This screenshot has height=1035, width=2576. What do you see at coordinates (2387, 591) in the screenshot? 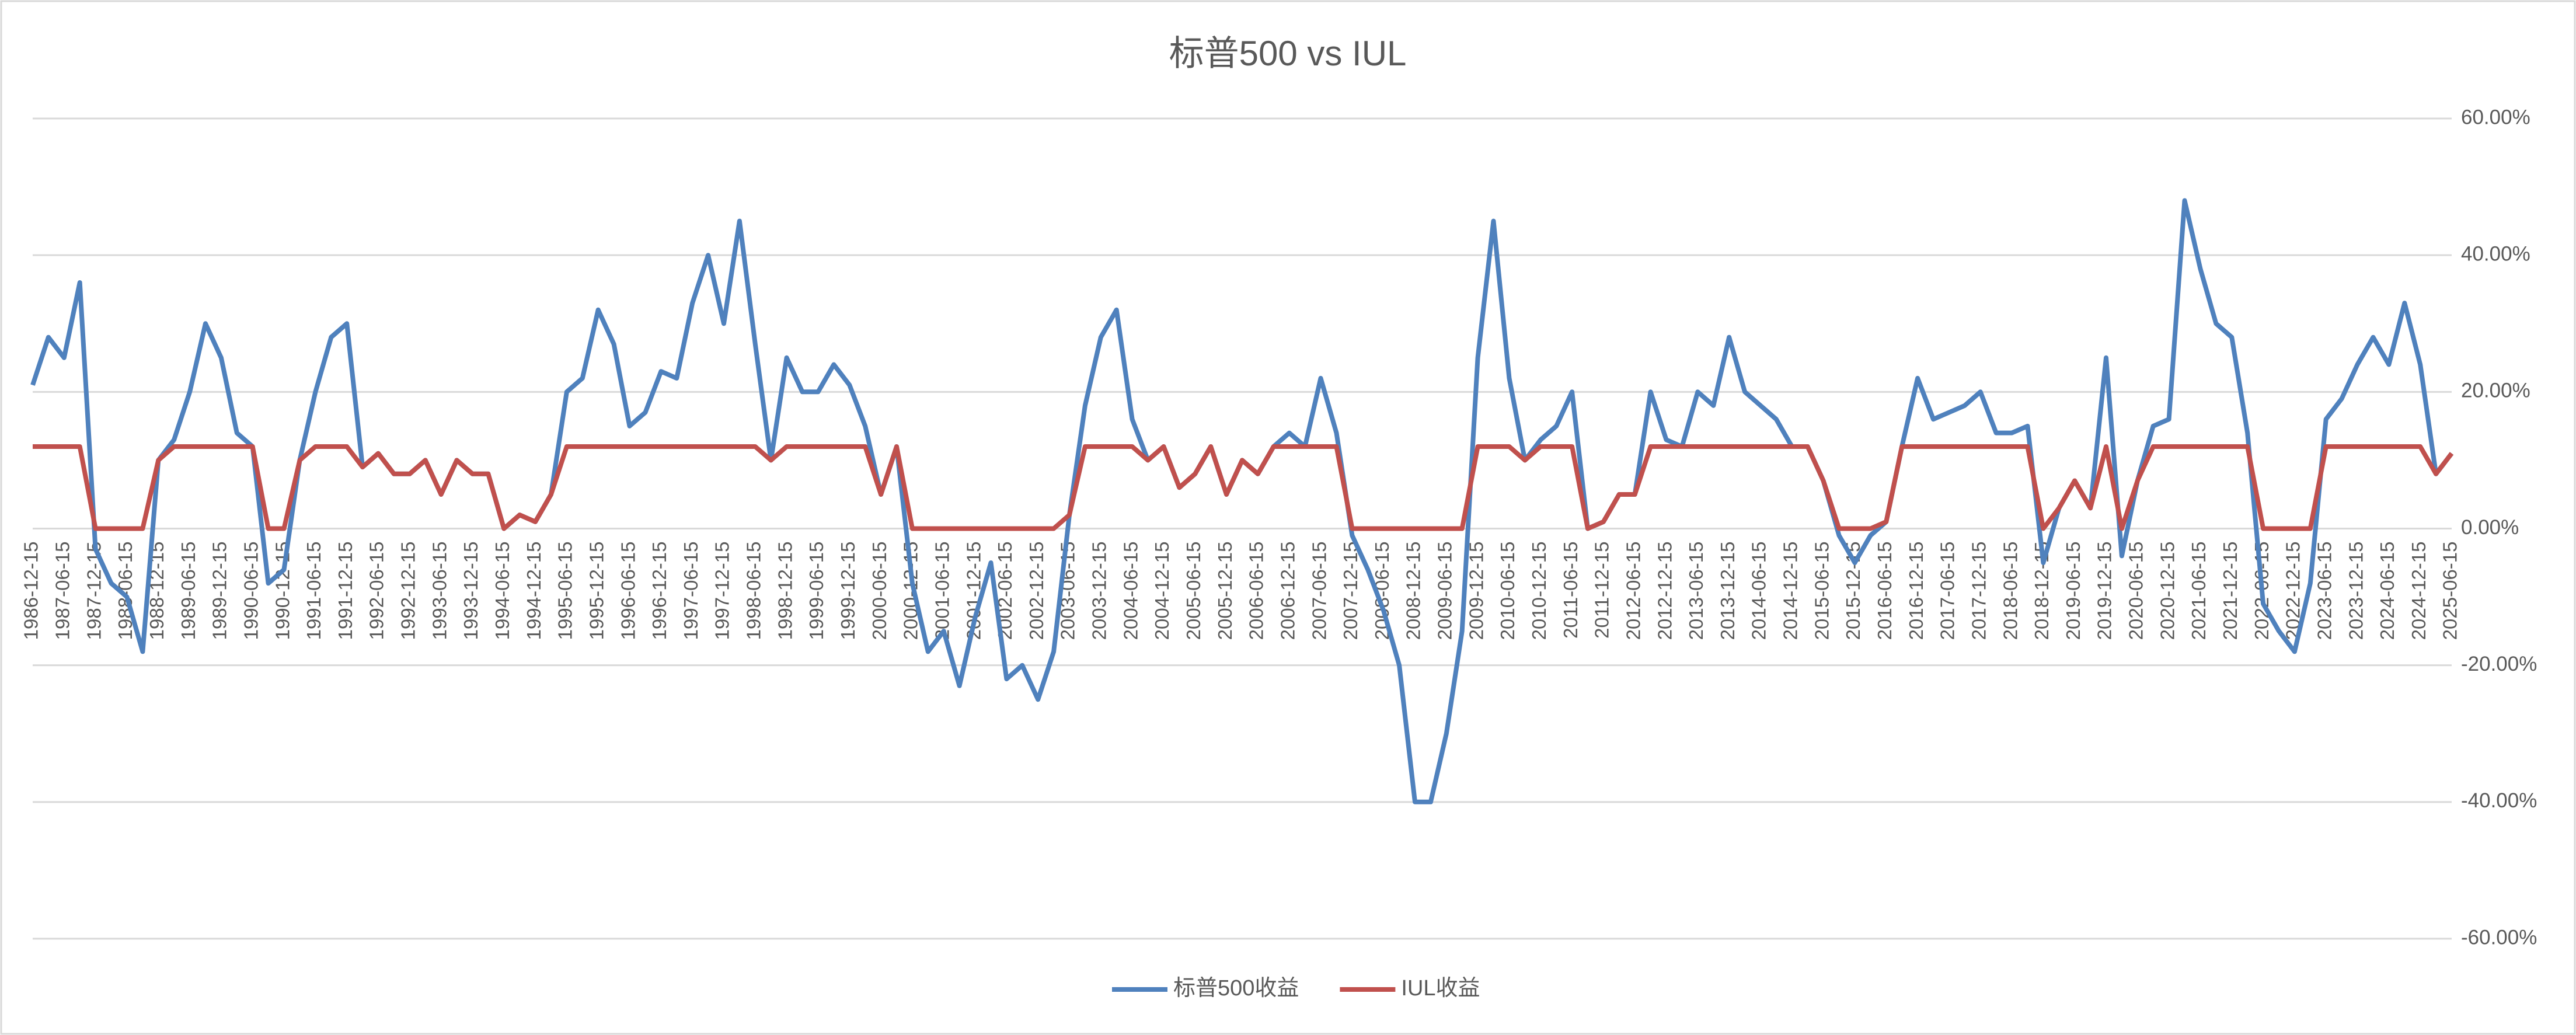
I see `x-tick-label: 2024-06-15` at bounding box center [2387, 591].